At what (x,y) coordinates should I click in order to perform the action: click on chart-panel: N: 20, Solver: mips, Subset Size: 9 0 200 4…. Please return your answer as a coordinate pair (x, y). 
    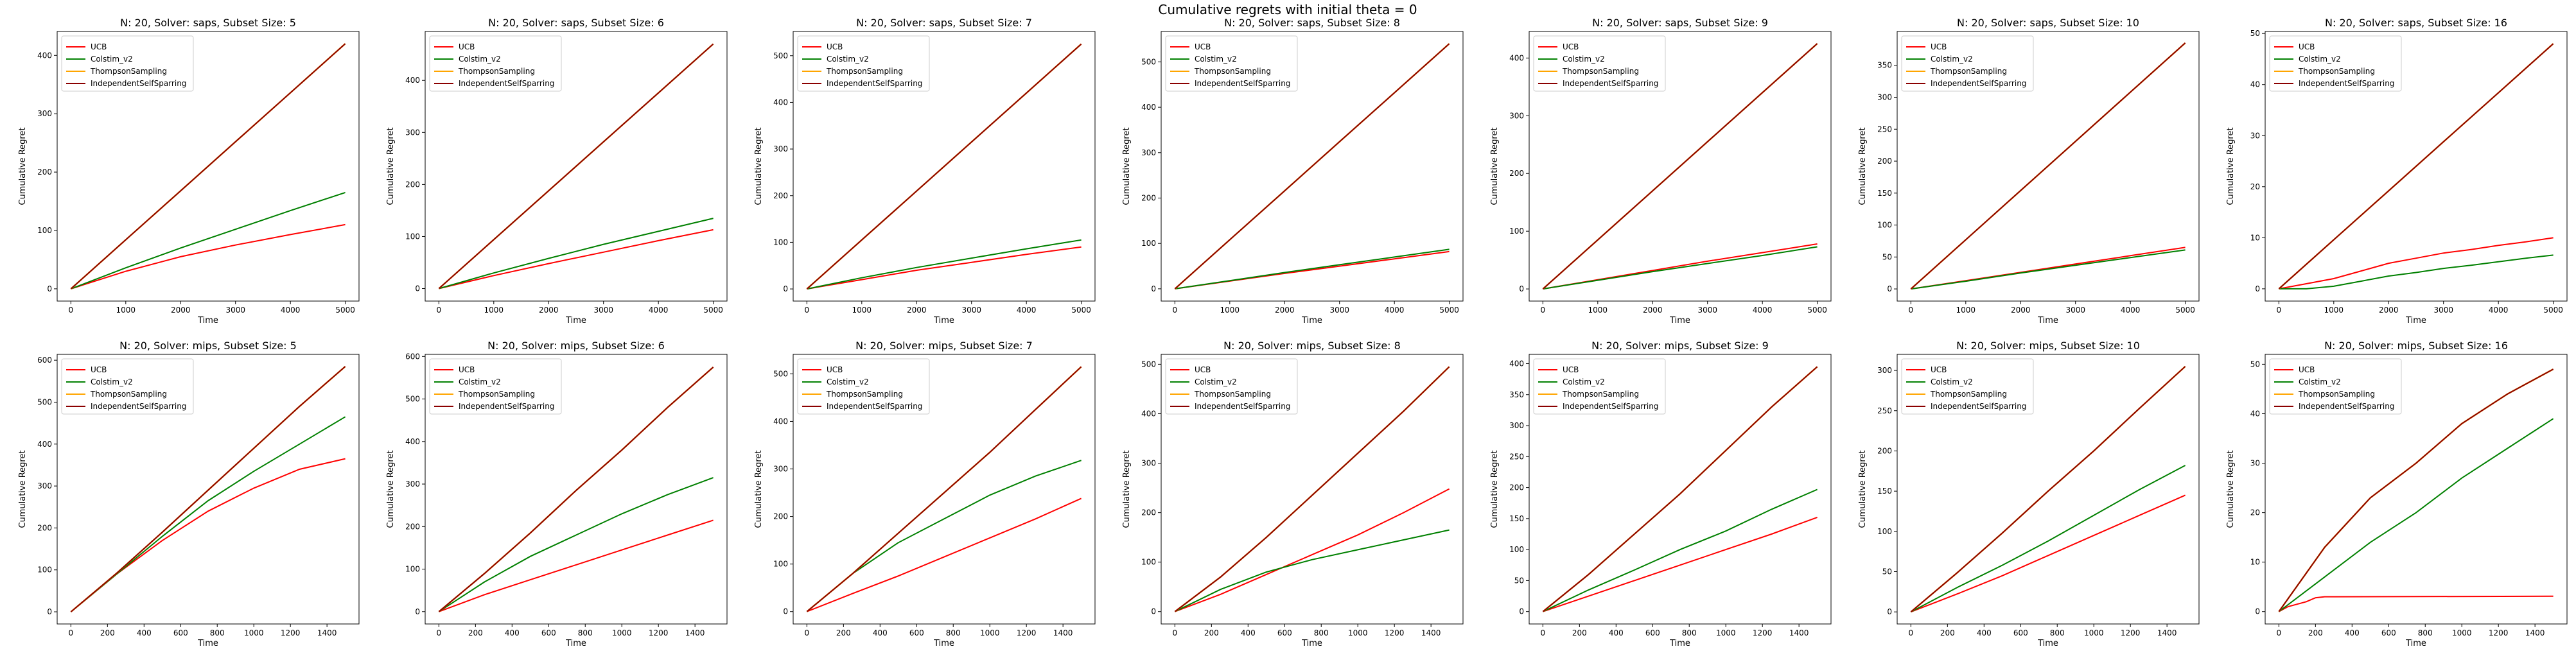
    Looking at the image, I should click on (1661, 494).